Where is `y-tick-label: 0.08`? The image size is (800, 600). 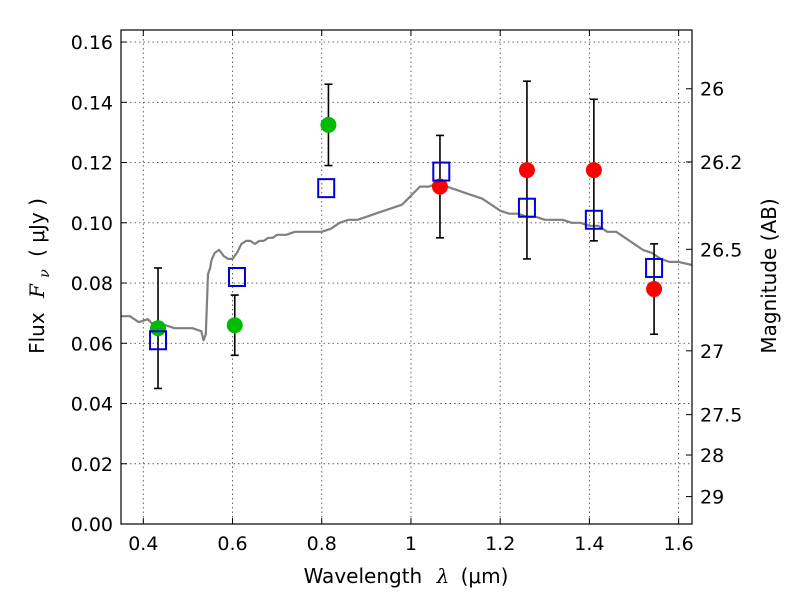
y-tick-label: 0.08 is located at coordinates (92, 284).